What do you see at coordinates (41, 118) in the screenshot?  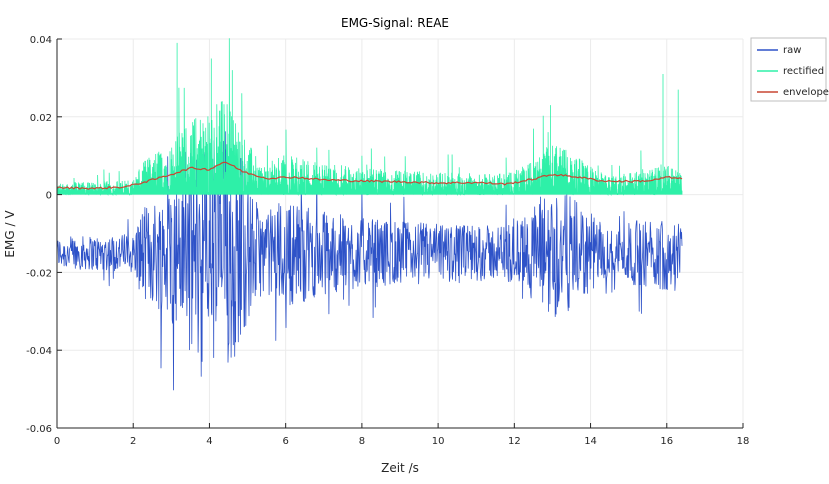 I see `y-tick-label: 0.02` at bounding box center [41, 118].